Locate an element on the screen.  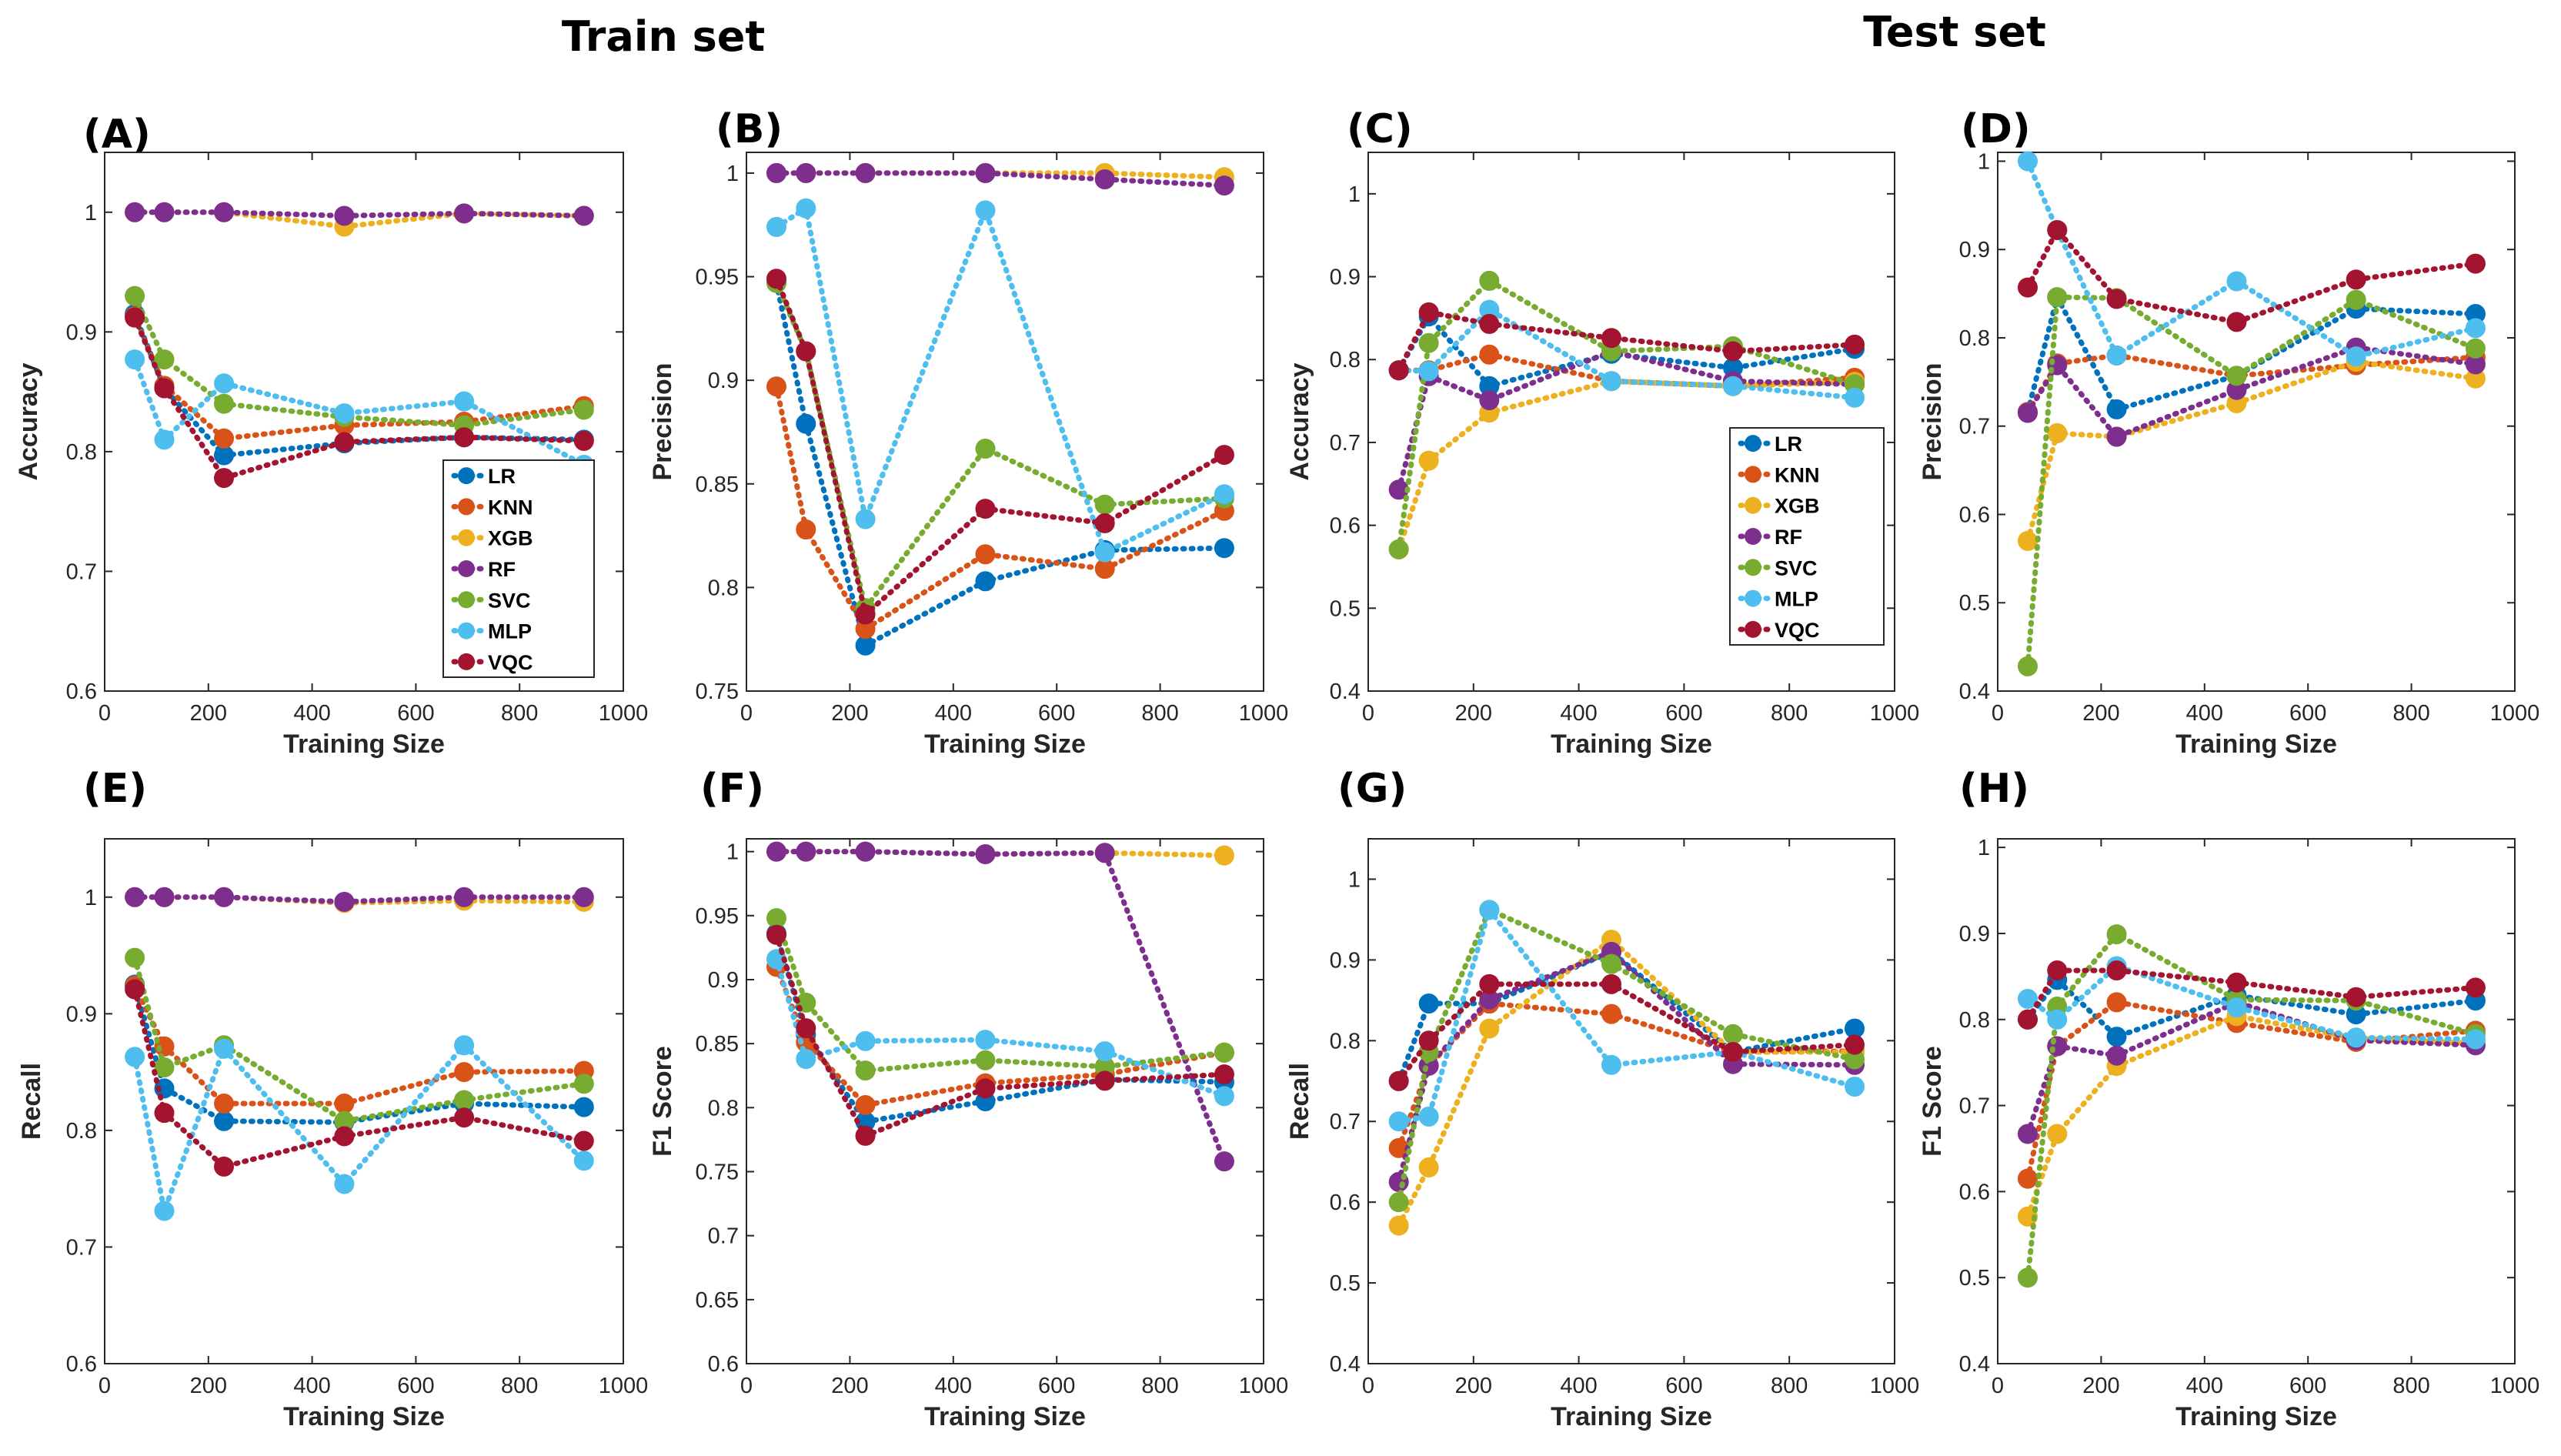
series-xgb is located at coordinates (359, 900).